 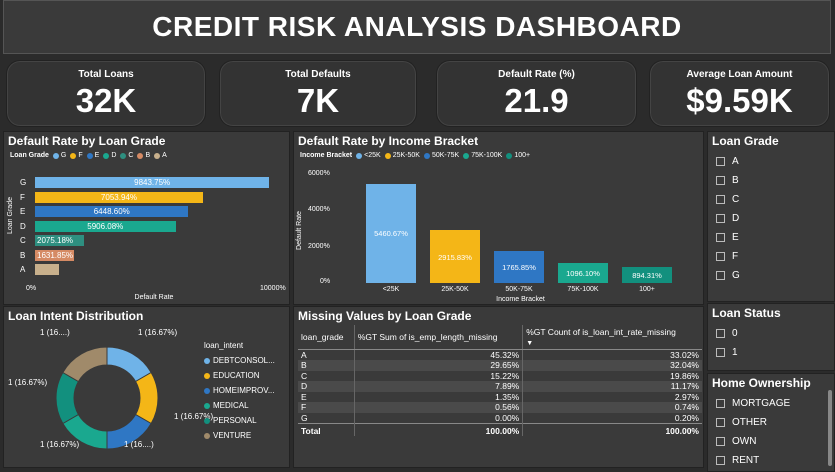 What do you see at coordinates (105, 226) in the screenshot?
I see `grade-bar: 5906.08%` at bounding box center [105, 226].